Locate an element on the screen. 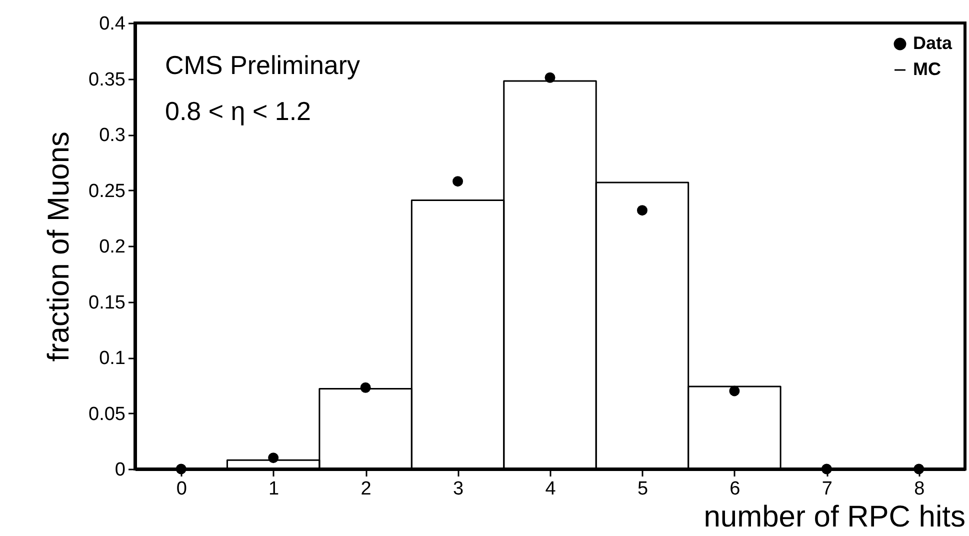  x-tick-label: 7 is located at coordinates (827, 489).